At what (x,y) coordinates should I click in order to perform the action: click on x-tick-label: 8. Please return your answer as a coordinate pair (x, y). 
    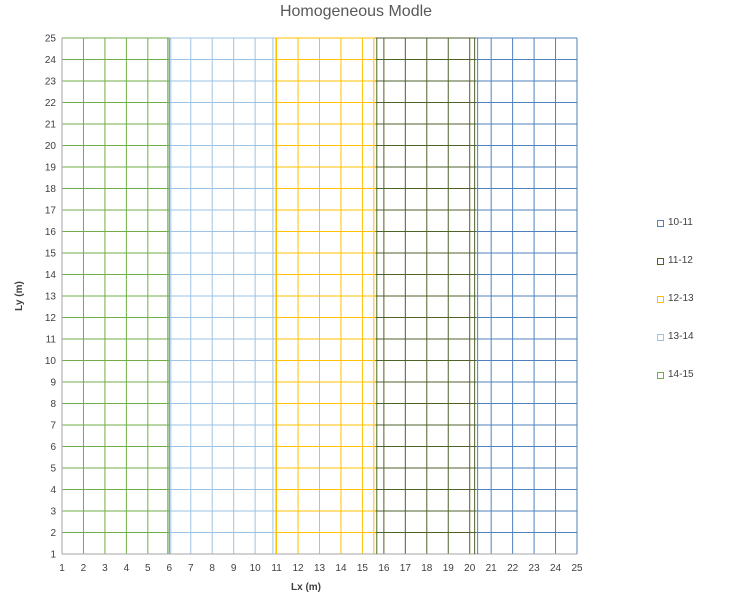
    Looking at the image, I should click on (212, 568).